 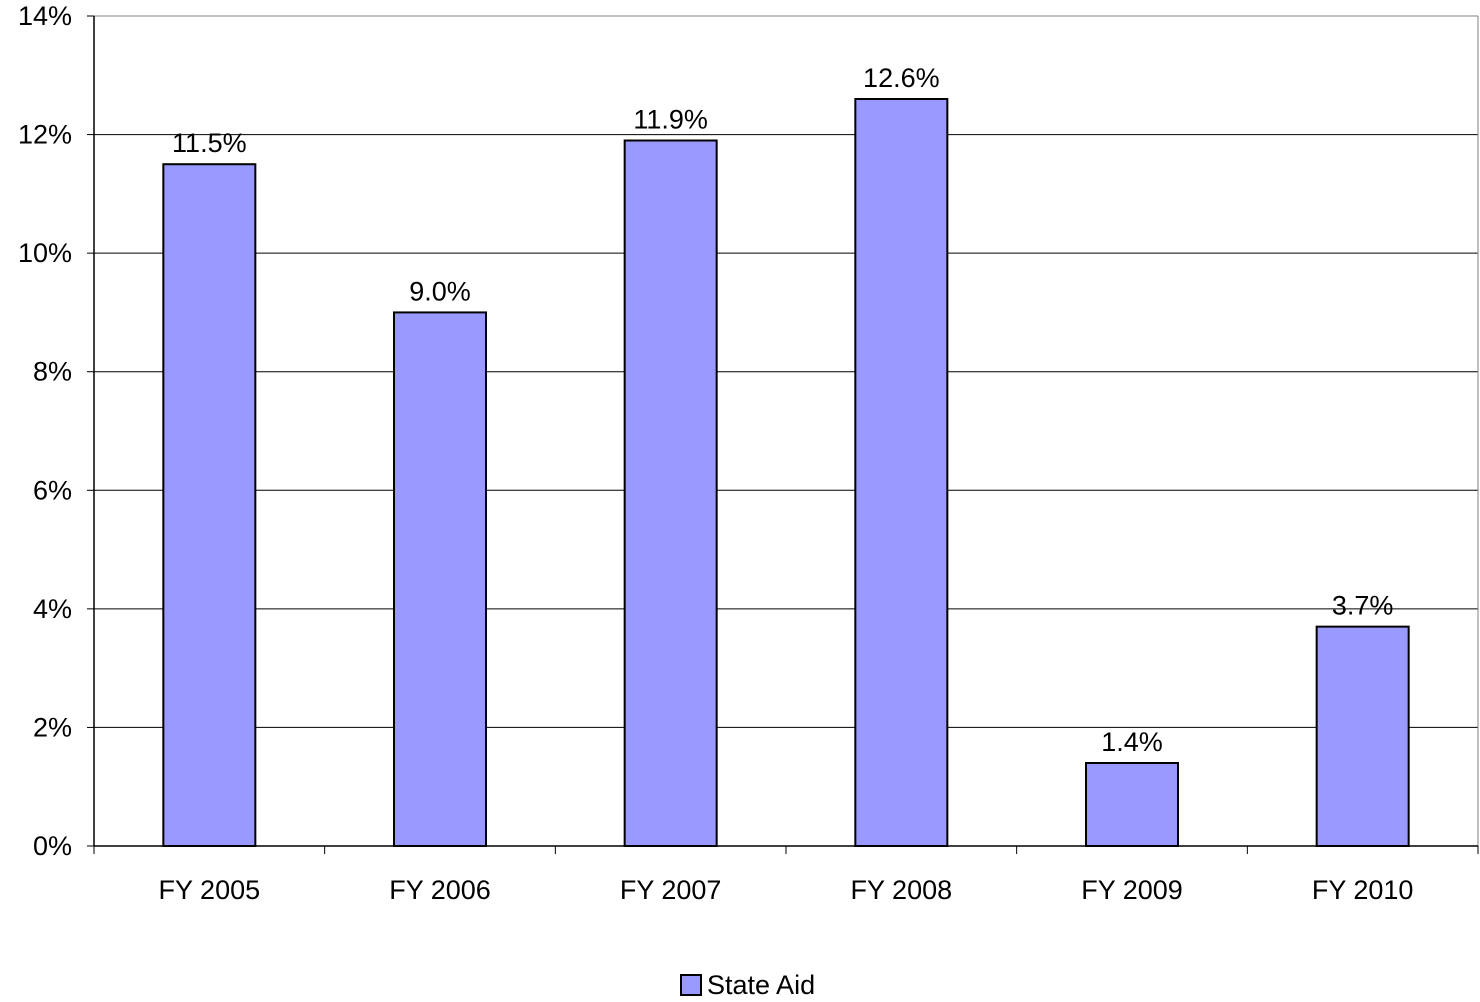 What do you see at coordinates (691, 985) in the screenshot?
I see `legend-swatch-state-aid` at bounding box center [691, 985].